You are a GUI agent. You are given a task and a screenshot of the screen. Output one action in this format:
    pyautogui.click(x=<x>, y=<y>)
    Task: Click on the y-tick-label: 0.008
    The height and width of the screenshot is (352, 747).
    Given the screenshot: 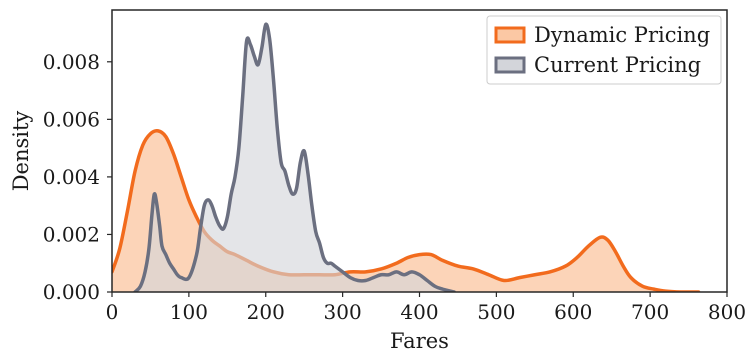 What is the action you would take?
    pyautogui.click(x=71, y=62)
    